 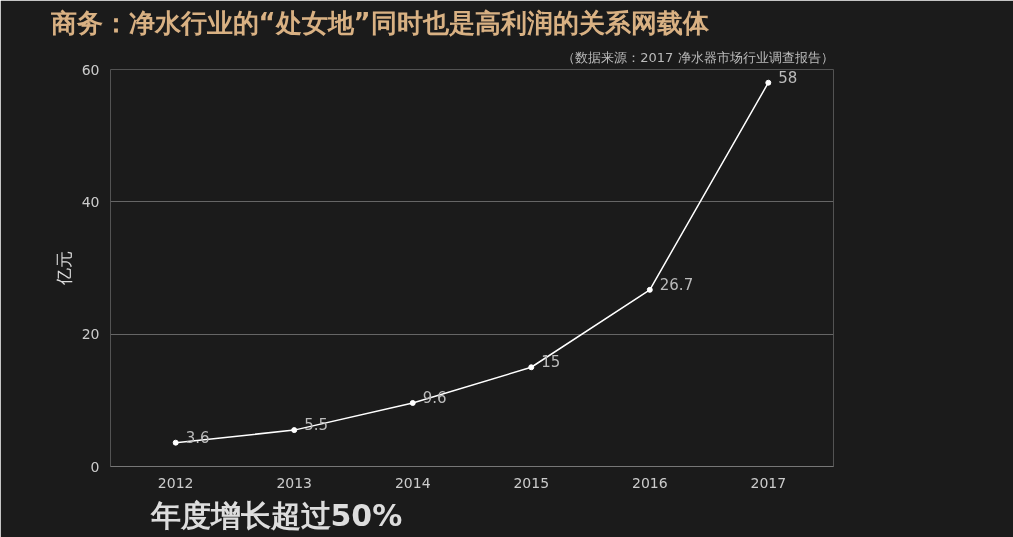 What do you see at coordinates (676, 284) in the screenshot?
I see `data-label: 26.7` at bounding box center [676, 284].